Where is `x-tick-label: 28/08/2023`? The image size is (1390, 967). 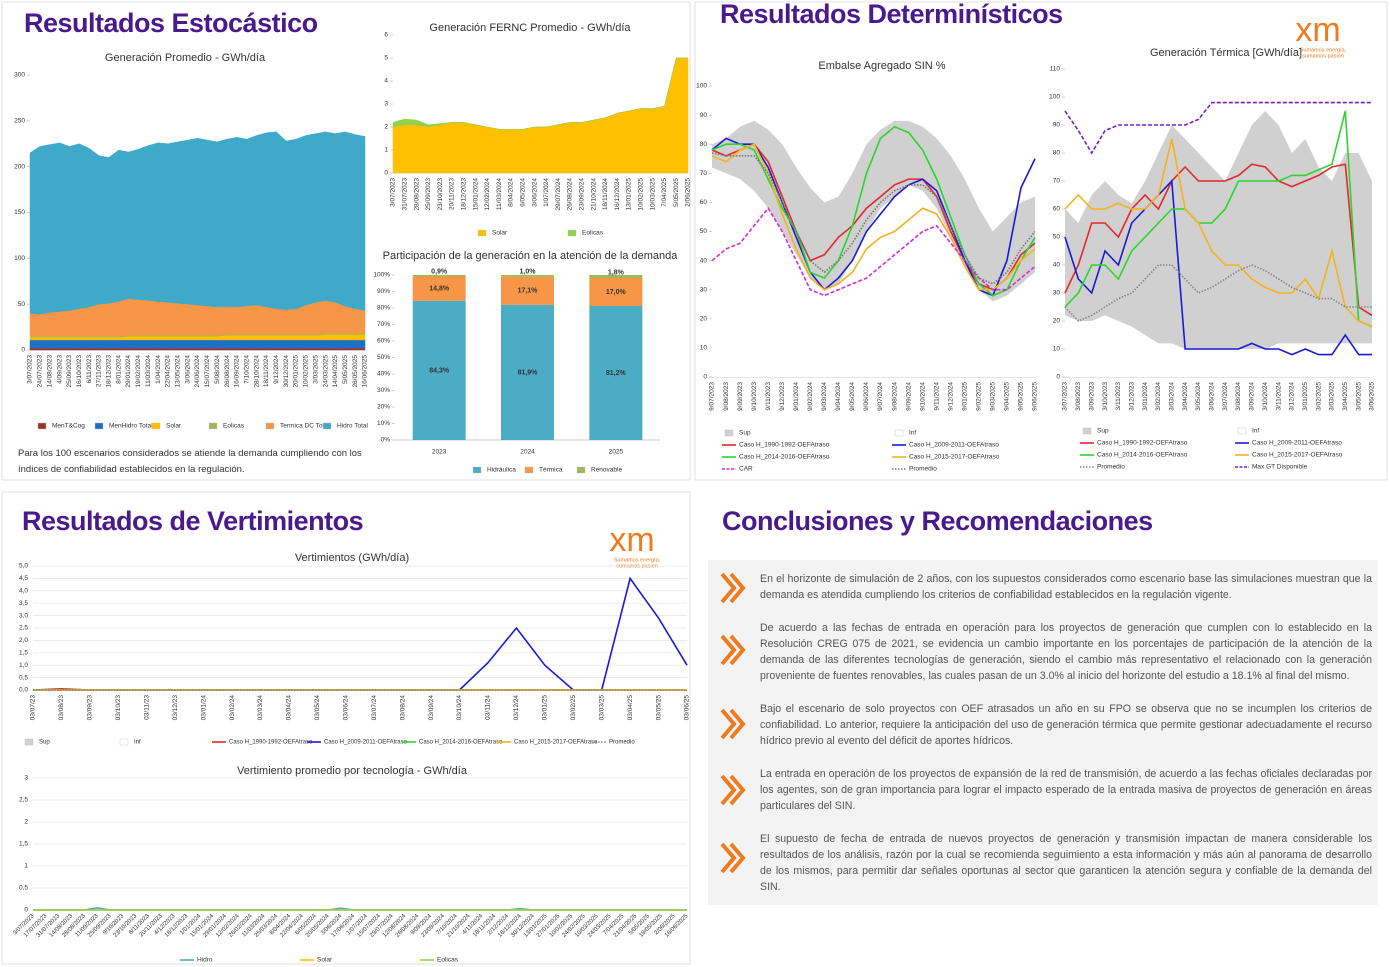
x-tick-label: 28/08/2023 is located at coordinates (416, 194).